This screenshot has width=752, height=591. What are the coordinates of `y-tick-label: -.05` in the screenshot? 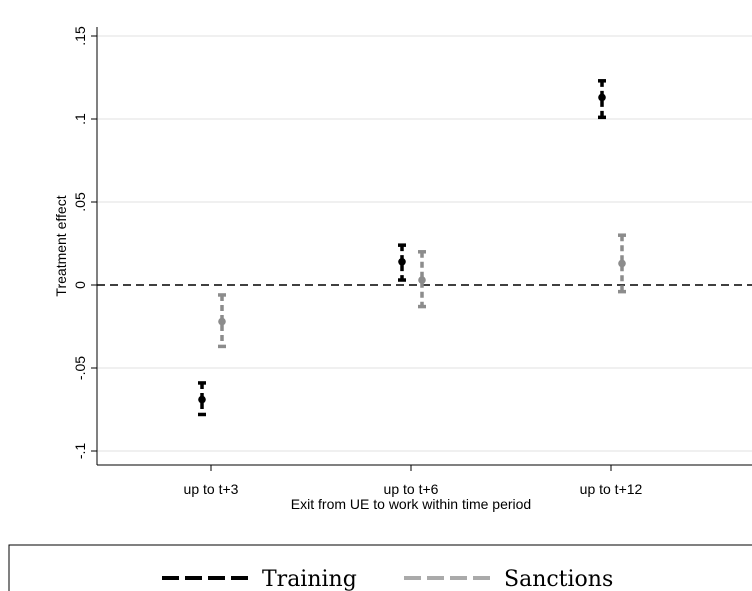 It's located at (80, 368).